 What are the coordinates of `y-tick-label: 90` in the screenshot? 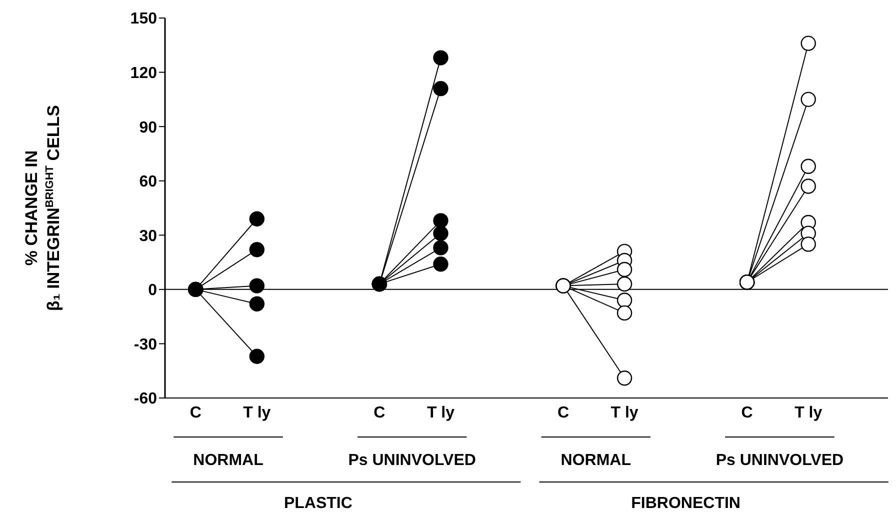 It's located at (148, 127).